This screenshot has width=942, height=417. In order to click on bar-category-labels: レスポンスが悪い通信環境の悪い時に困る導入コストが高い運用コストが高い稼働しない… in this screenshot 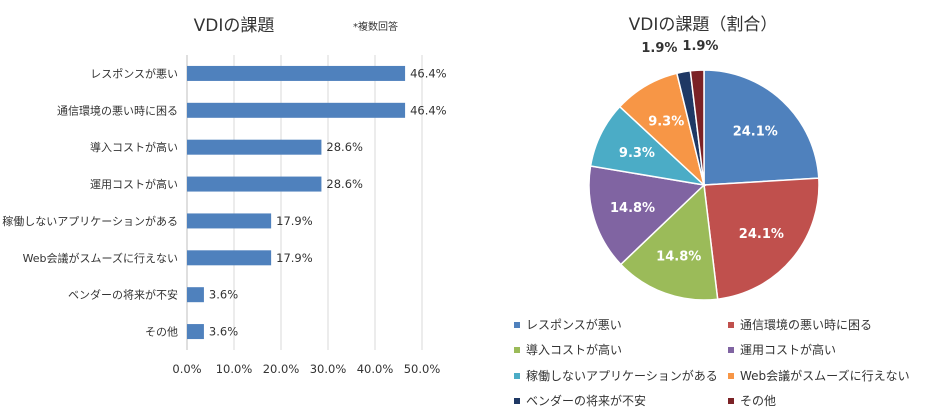, I will do `click(90, 202)`.